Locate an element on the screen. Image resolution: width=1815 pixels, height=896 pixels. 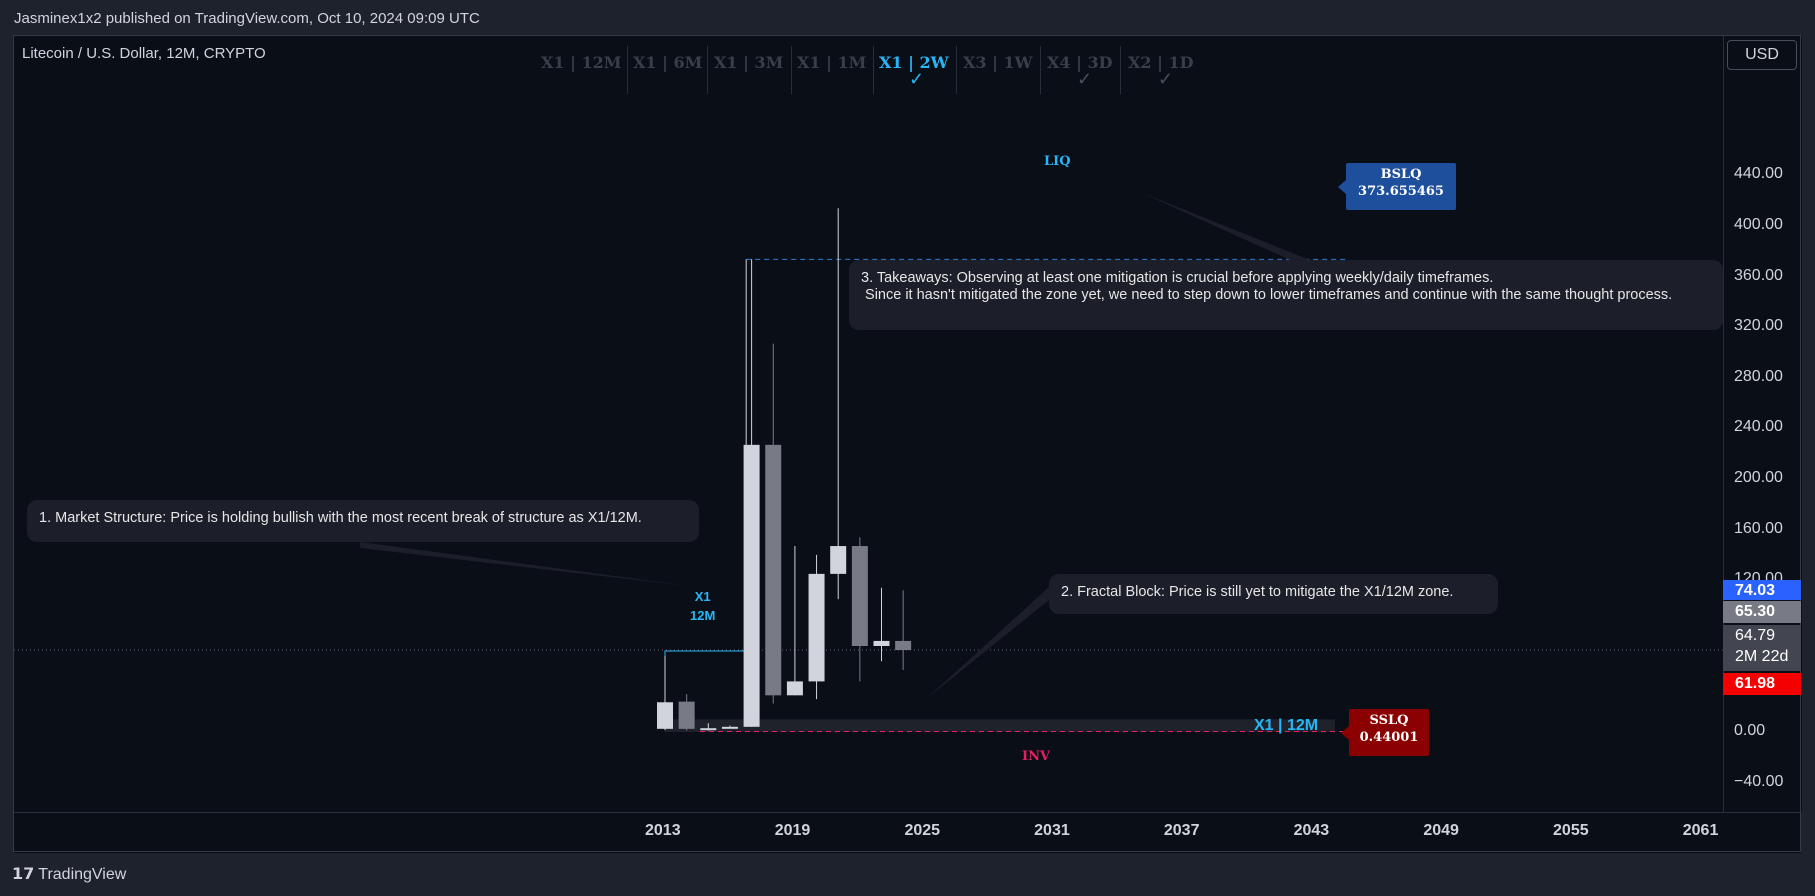
price-tick-label: 360.00 is located at coordinates (1758, 275).